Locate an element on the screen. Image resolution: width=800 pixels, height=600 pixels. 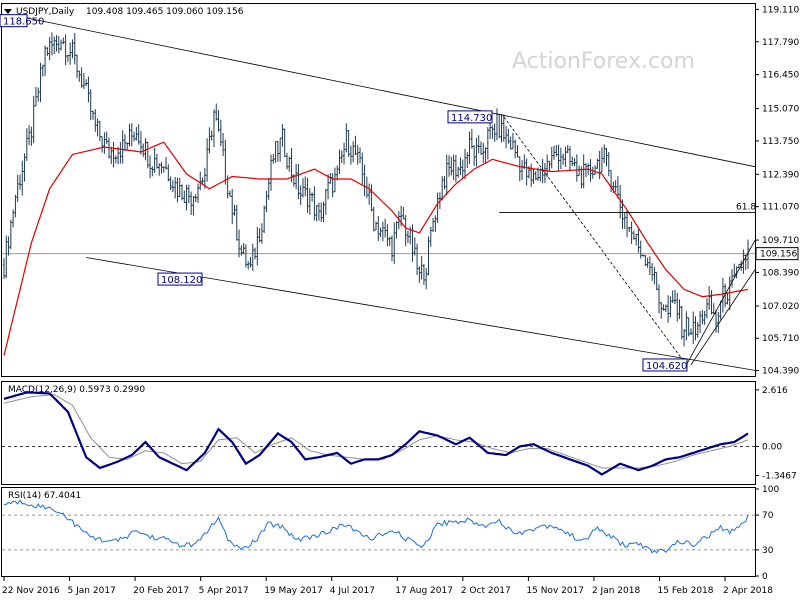
last-price-tag-box is located at coordinates (777, 254).